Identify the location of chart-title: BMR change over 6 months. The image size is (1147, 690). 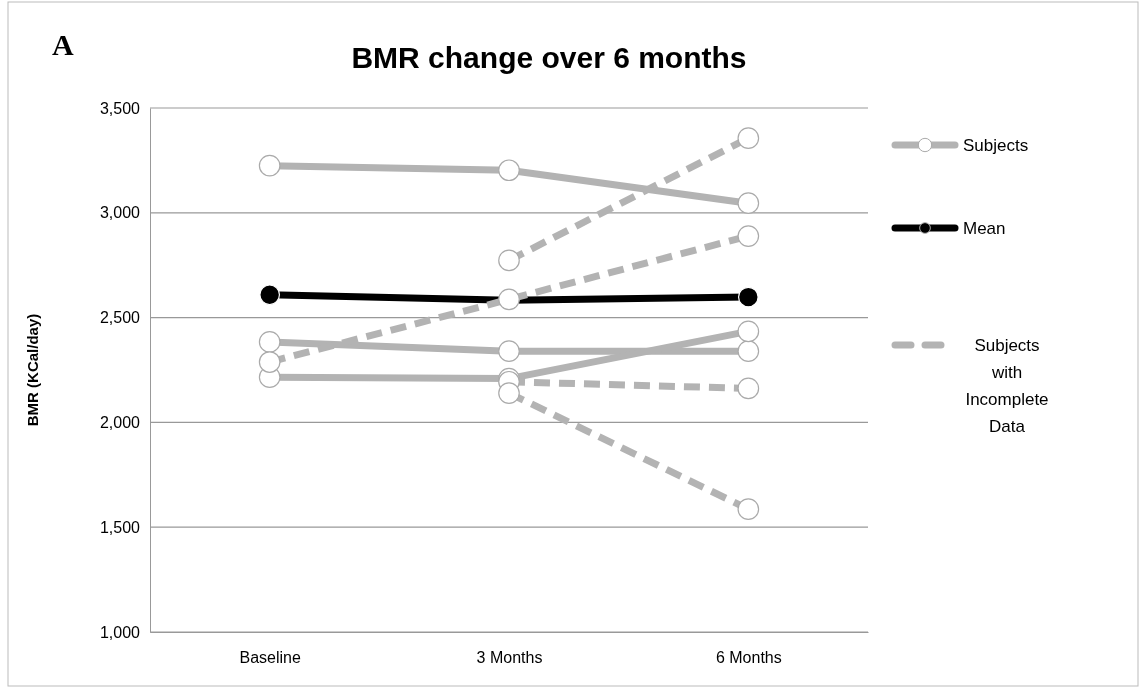
(549, 57).